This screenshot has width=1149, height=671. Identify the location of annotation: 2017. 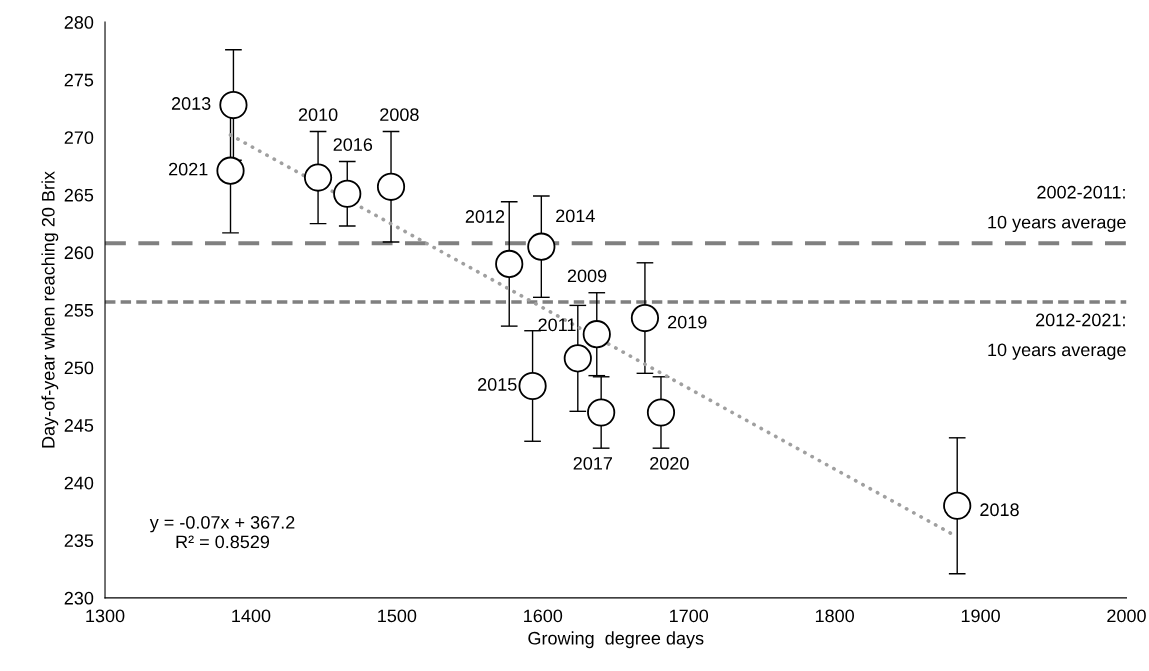
(592, 463).